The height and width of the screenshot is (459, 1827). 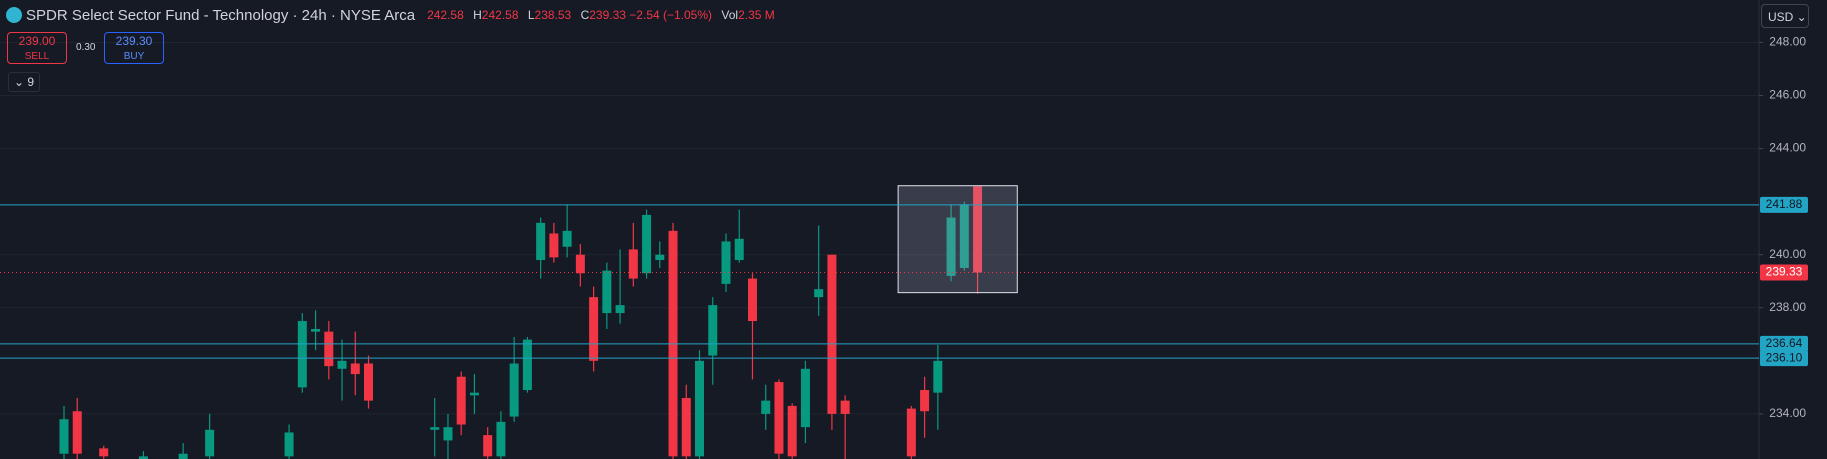 What do you see at coordinates (500, 15) in the screenshot?
I see `high-value: 242.58` at bounding box center [500, 15].